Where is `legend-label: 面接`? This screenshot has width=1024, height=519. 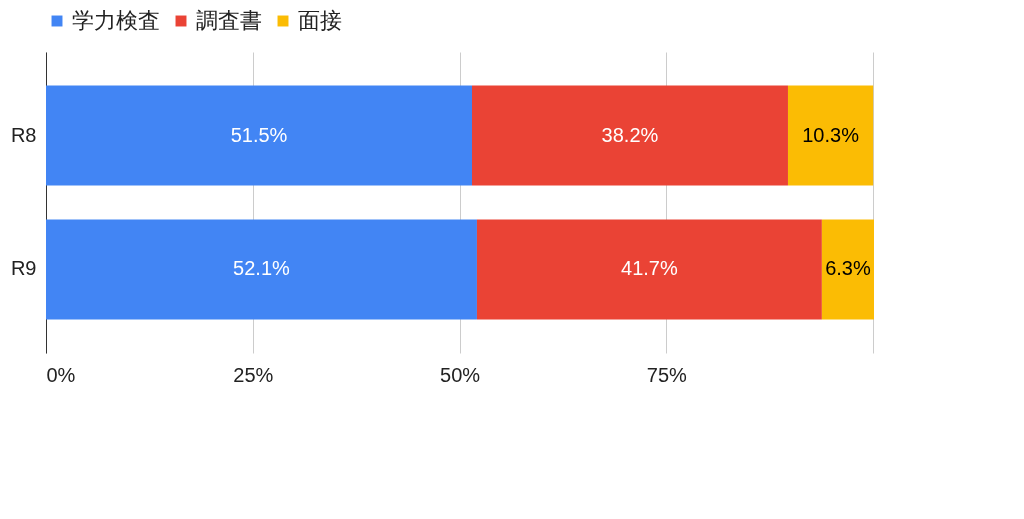 legend-label: 面接 is located at coordinates (320, 20).